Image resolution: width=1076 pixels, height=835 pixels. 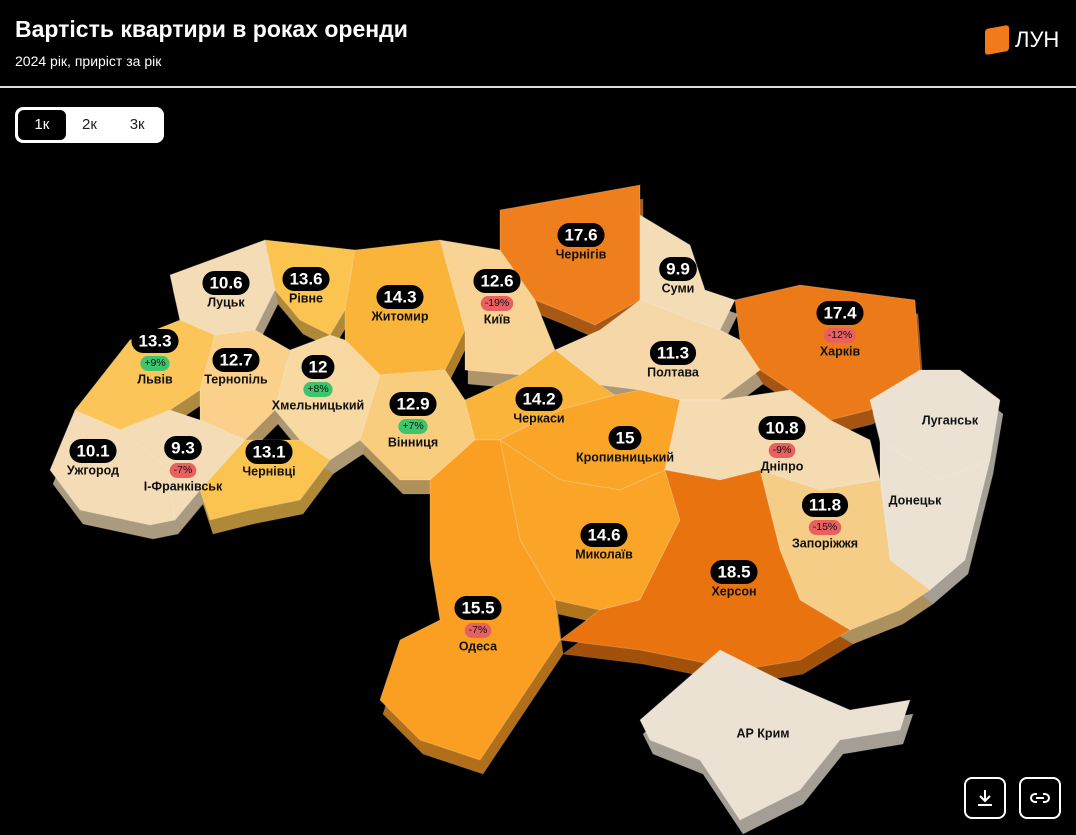 What do you see at coordinates (673, 372) in the screenshot?
I see `region-name: Полтава` at bounding box center [673, 372].